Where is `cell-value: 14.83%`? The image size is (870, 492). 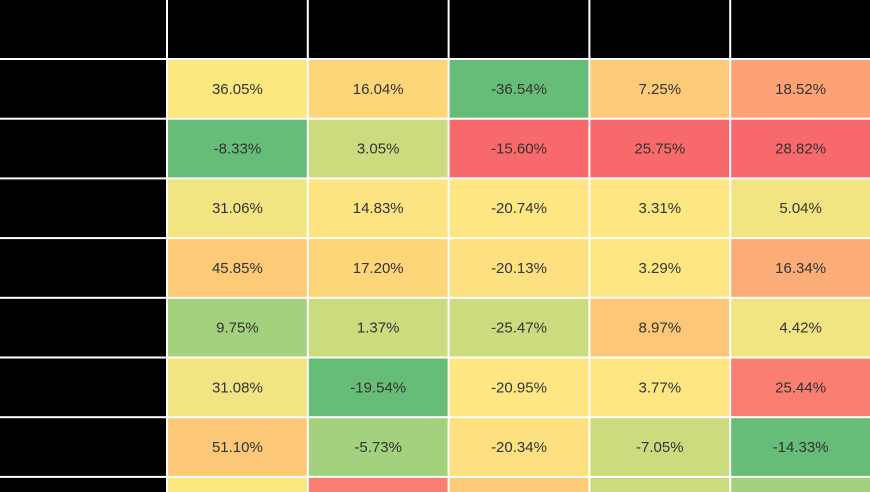
cell-value: 14.83% is located at coordinates (378, 208).